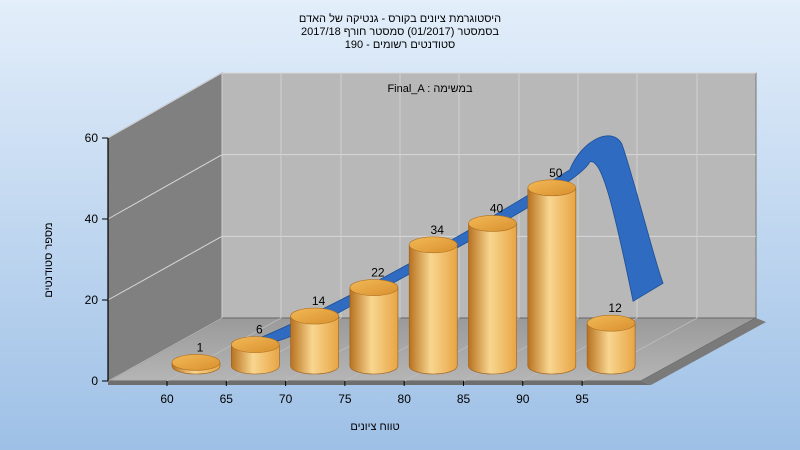 The image size is (800, 450). I want to click on data-label: 14, so click(319, 301).